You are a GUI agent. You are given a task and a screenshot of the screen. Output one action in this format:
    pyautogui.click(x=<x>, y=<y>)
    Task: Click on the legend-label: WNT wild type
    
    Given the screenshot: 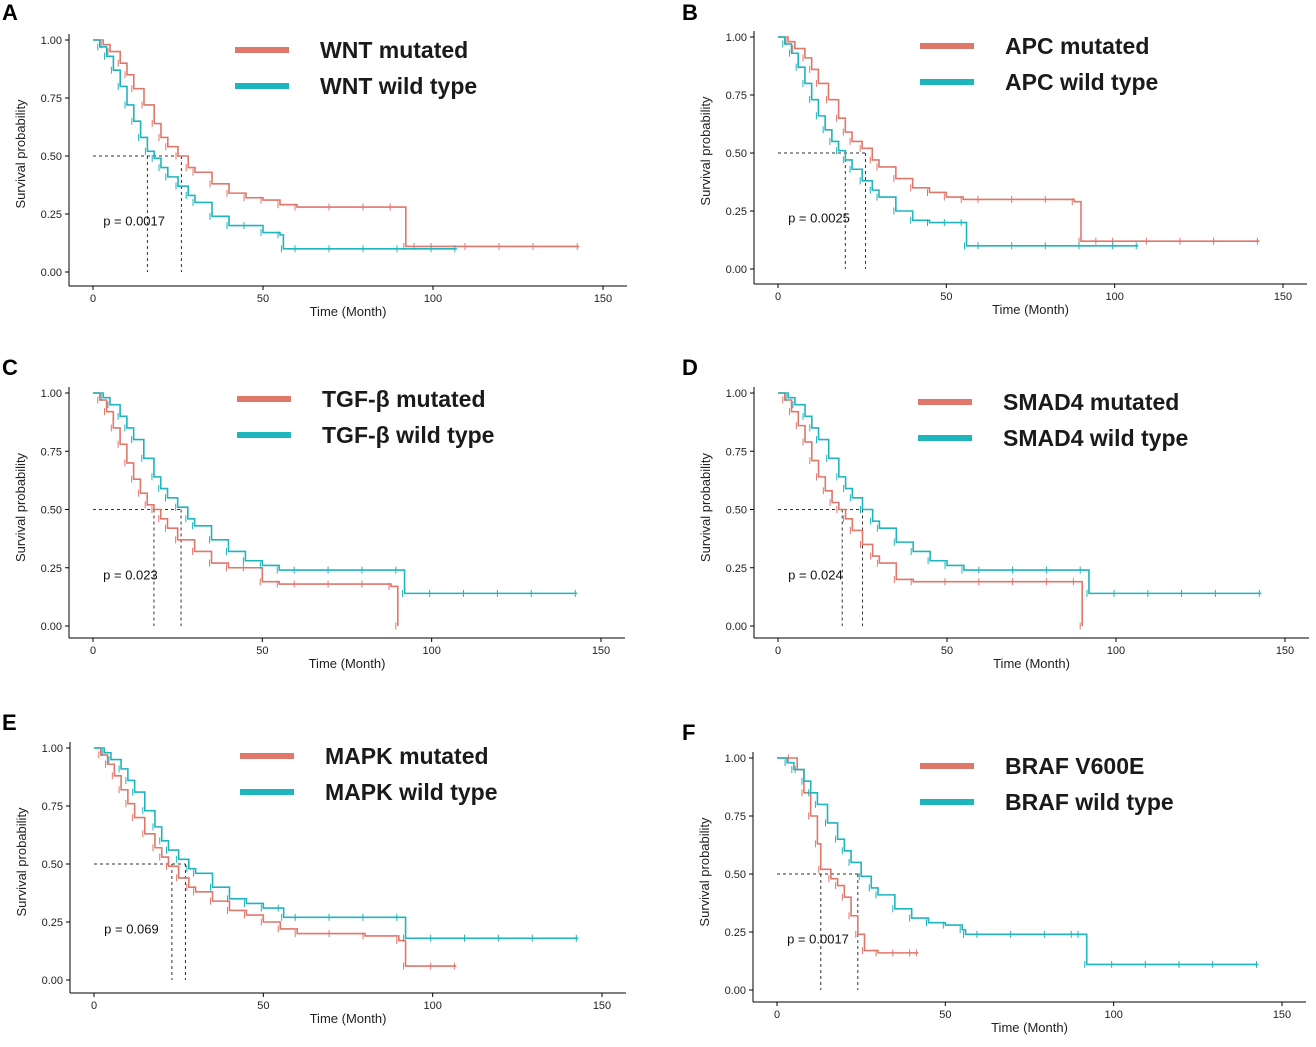 What is the action you would take?
    pyautogui.click(x=398, y=86)
    